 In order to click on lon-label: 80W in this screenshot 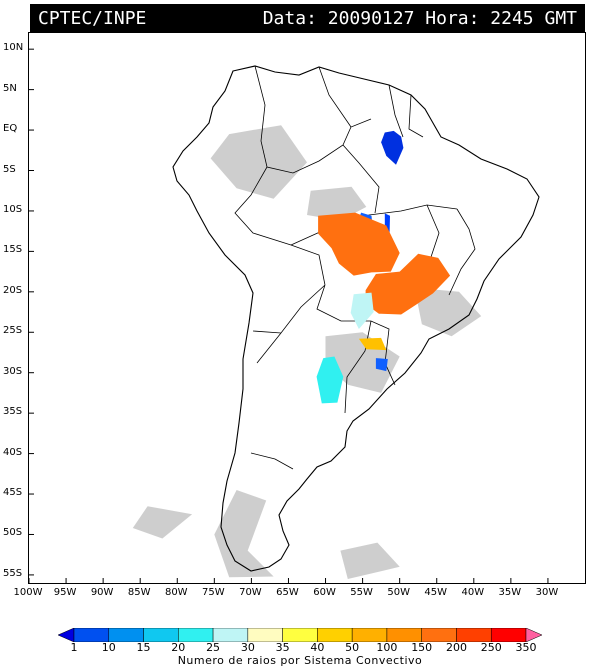, I will do `click(176, 592)`.